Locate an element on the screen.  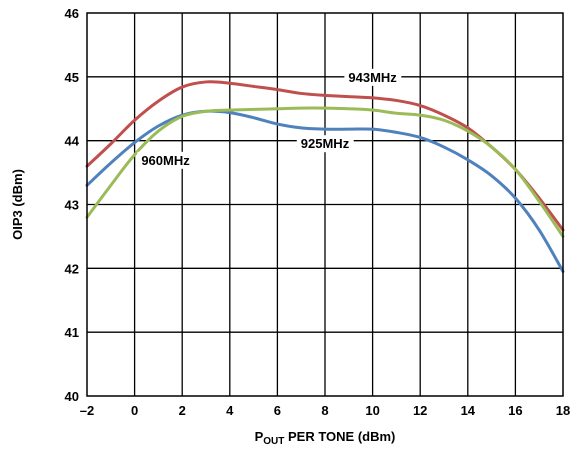
series-label-960mhz: 960MHz is located at coordinates (165, 160).